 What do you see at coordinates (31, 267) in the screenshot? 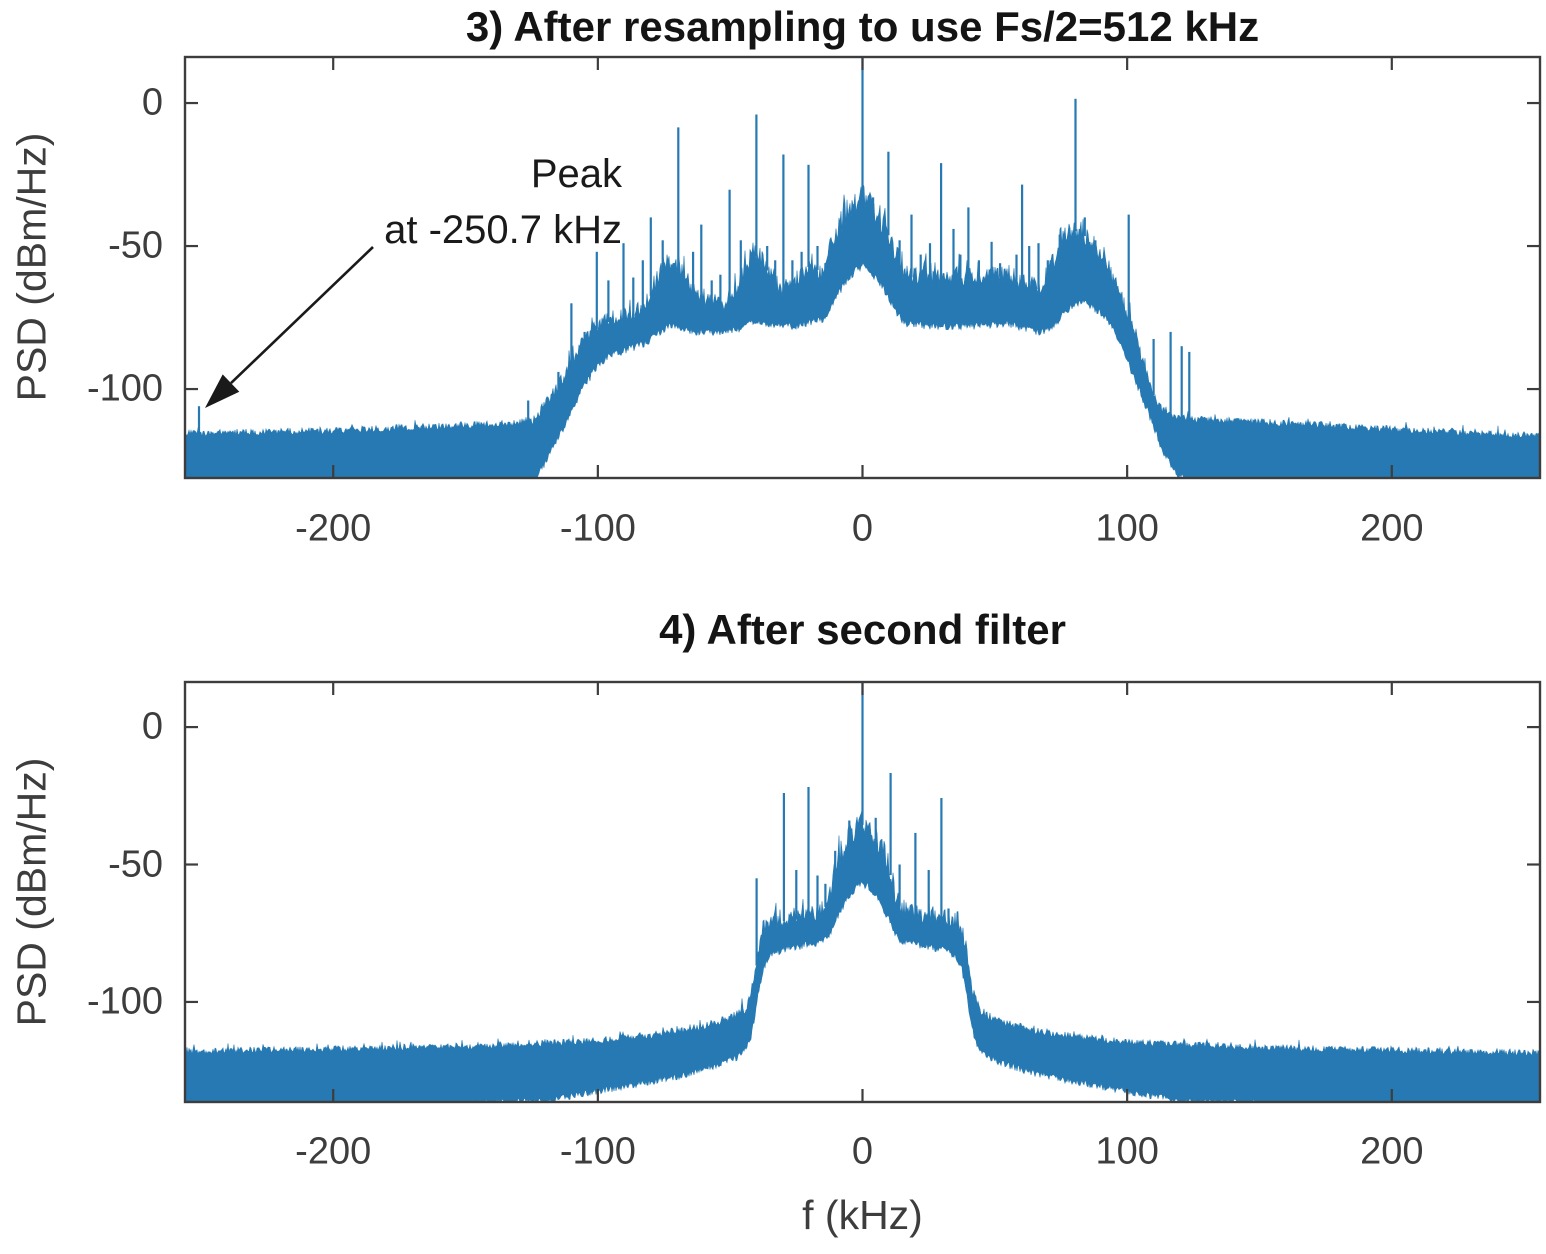
I see `top-plot-ylabel: PSD (dBm/Hz)` at bounding box center [31, 267].